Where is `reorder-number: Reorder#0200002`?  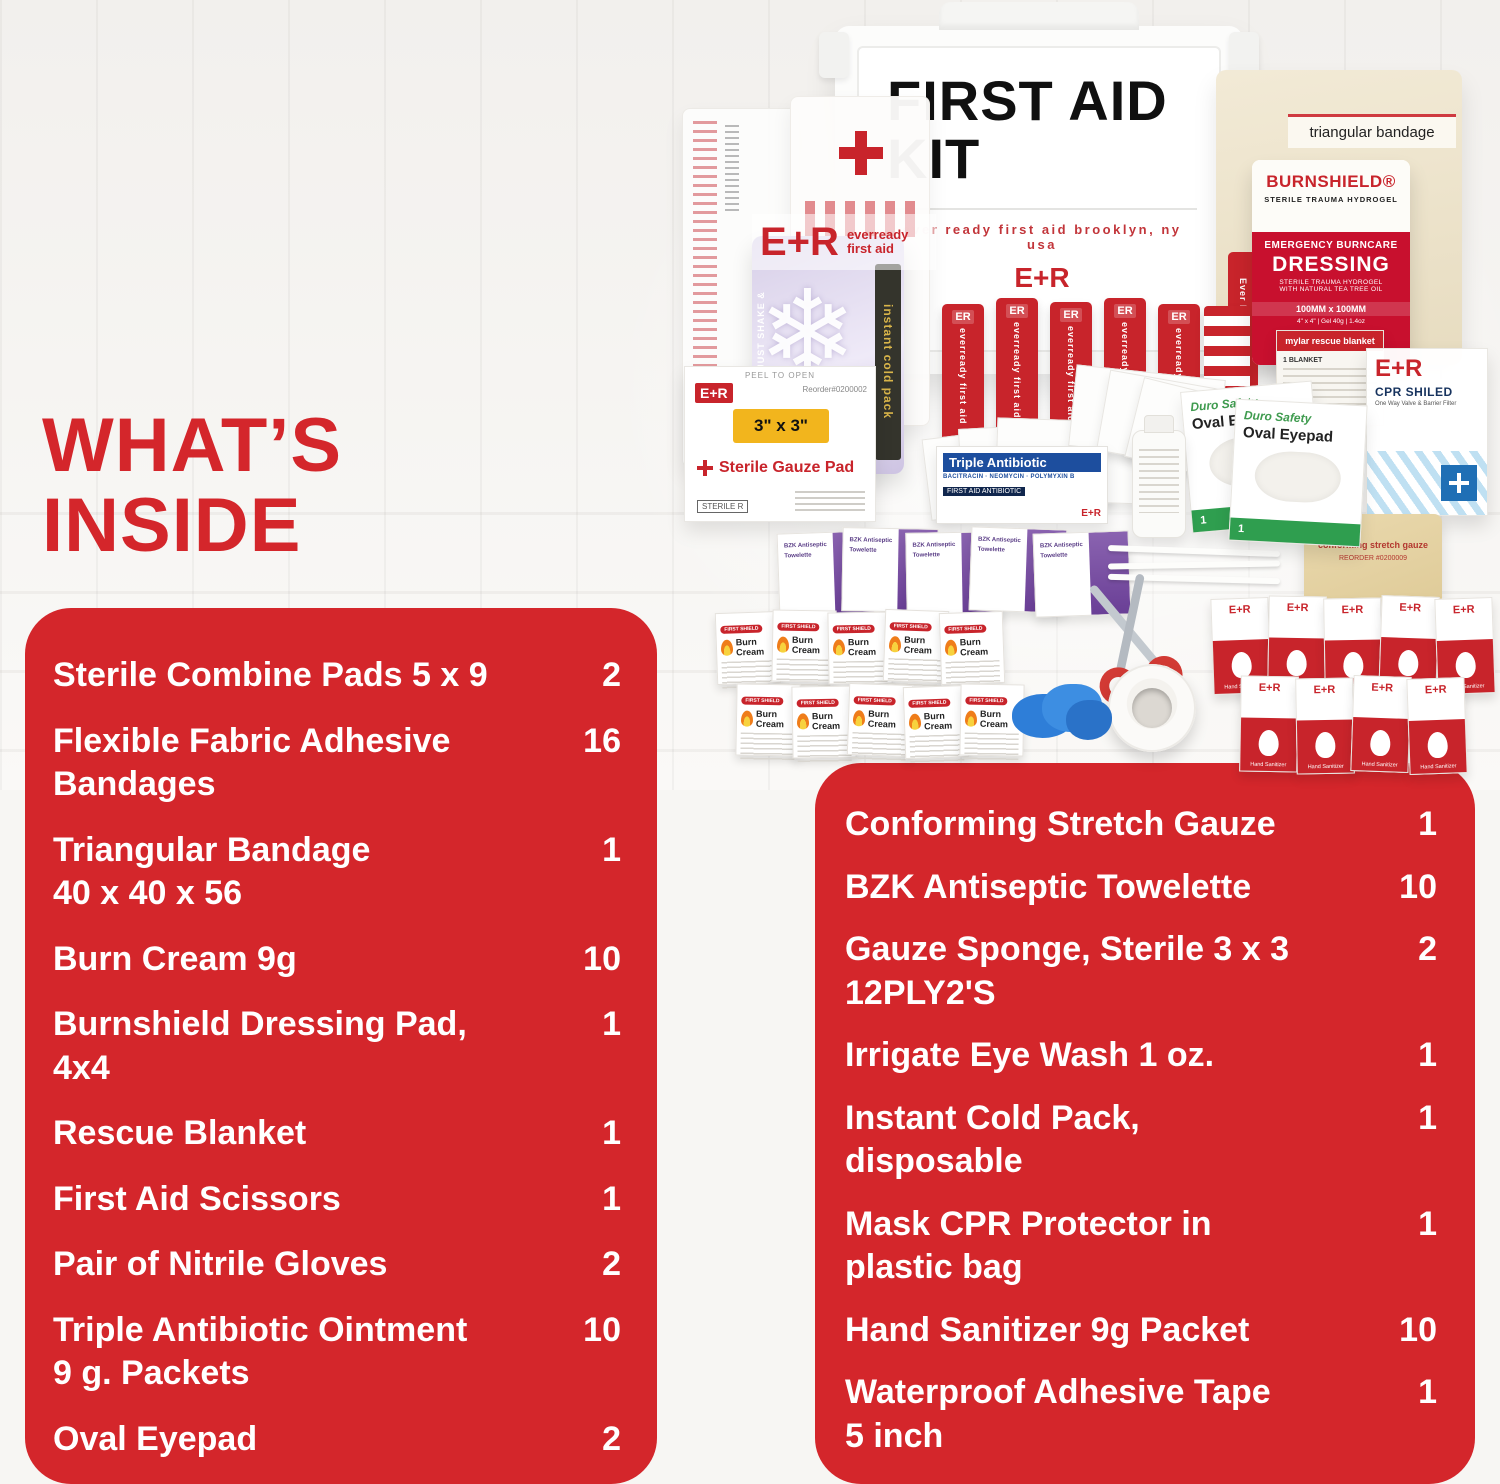
reorder-number: Reorder#0200002 is located at coordinates (835, 389).